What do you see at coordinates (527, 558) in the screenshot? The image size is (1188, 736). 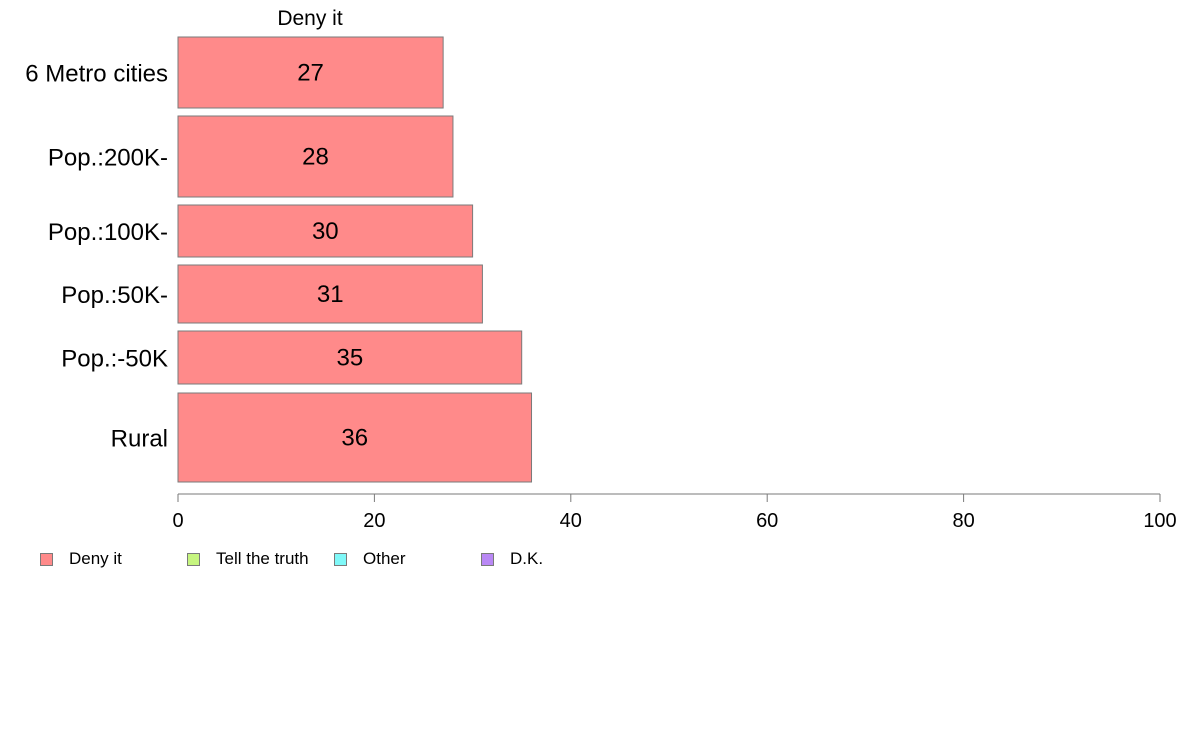 I see `legend-label-dk: D.K.` at bounding box center [527, 558].